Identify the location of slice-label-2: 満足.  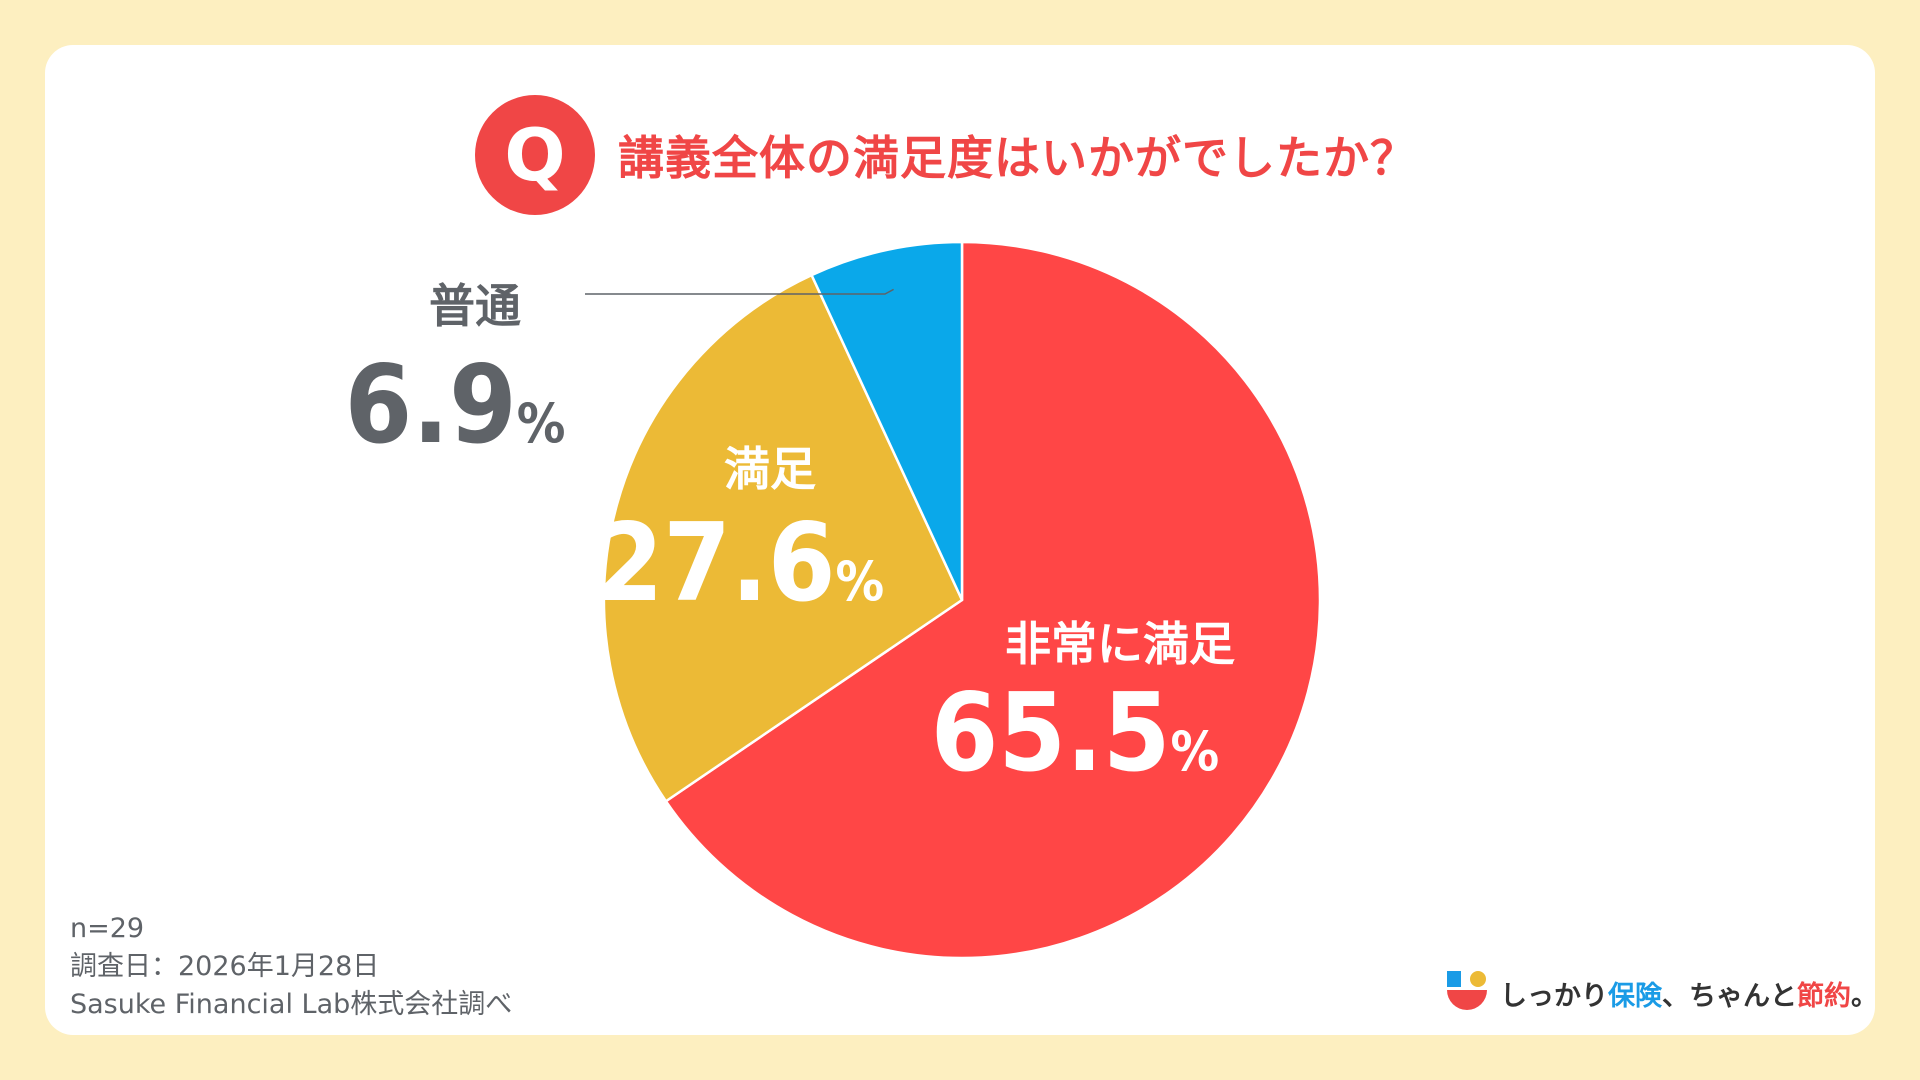
(770, 469).